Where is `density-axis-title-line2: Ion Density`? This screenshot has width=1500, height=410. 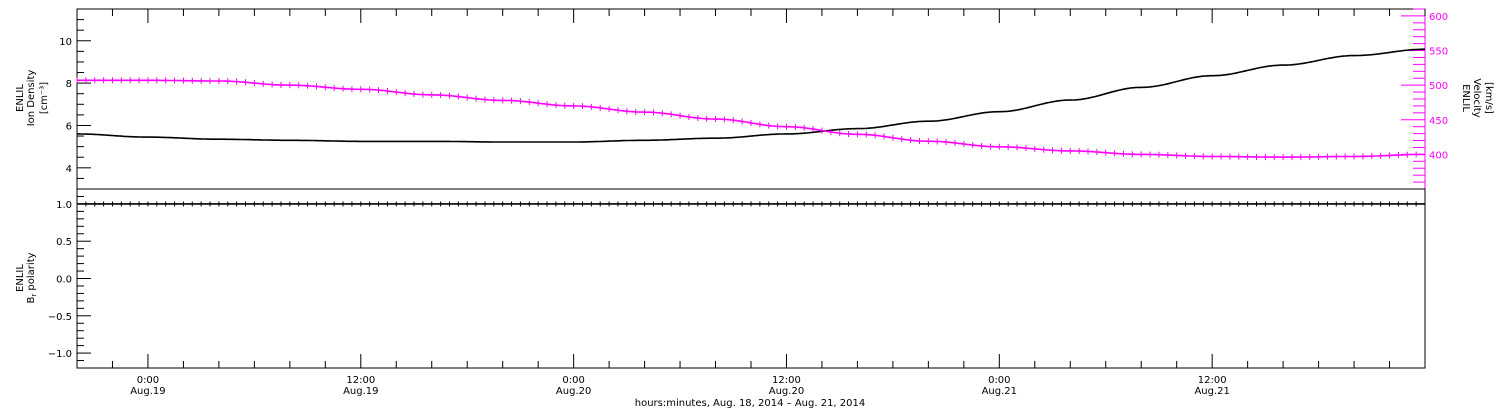 density-axis-title-line2: Ion Density is located at coordinates (31, 98).